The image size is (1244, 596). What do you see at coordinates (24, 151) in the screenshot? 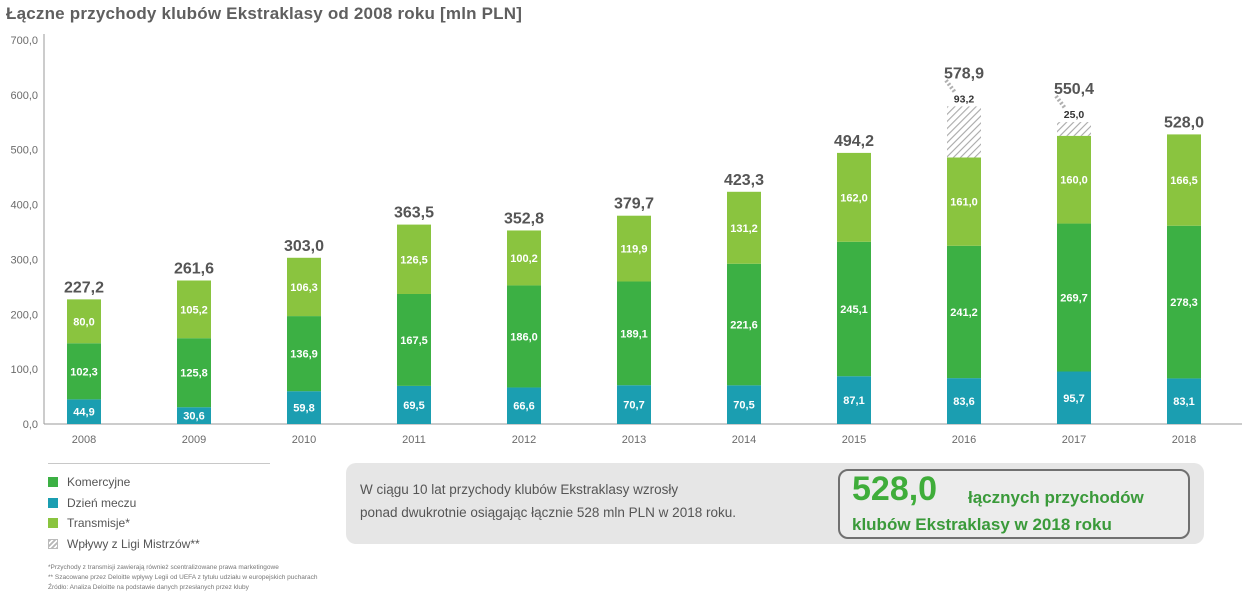
I see `y-tick-label: 500,0` at bounding box center [24, 151].